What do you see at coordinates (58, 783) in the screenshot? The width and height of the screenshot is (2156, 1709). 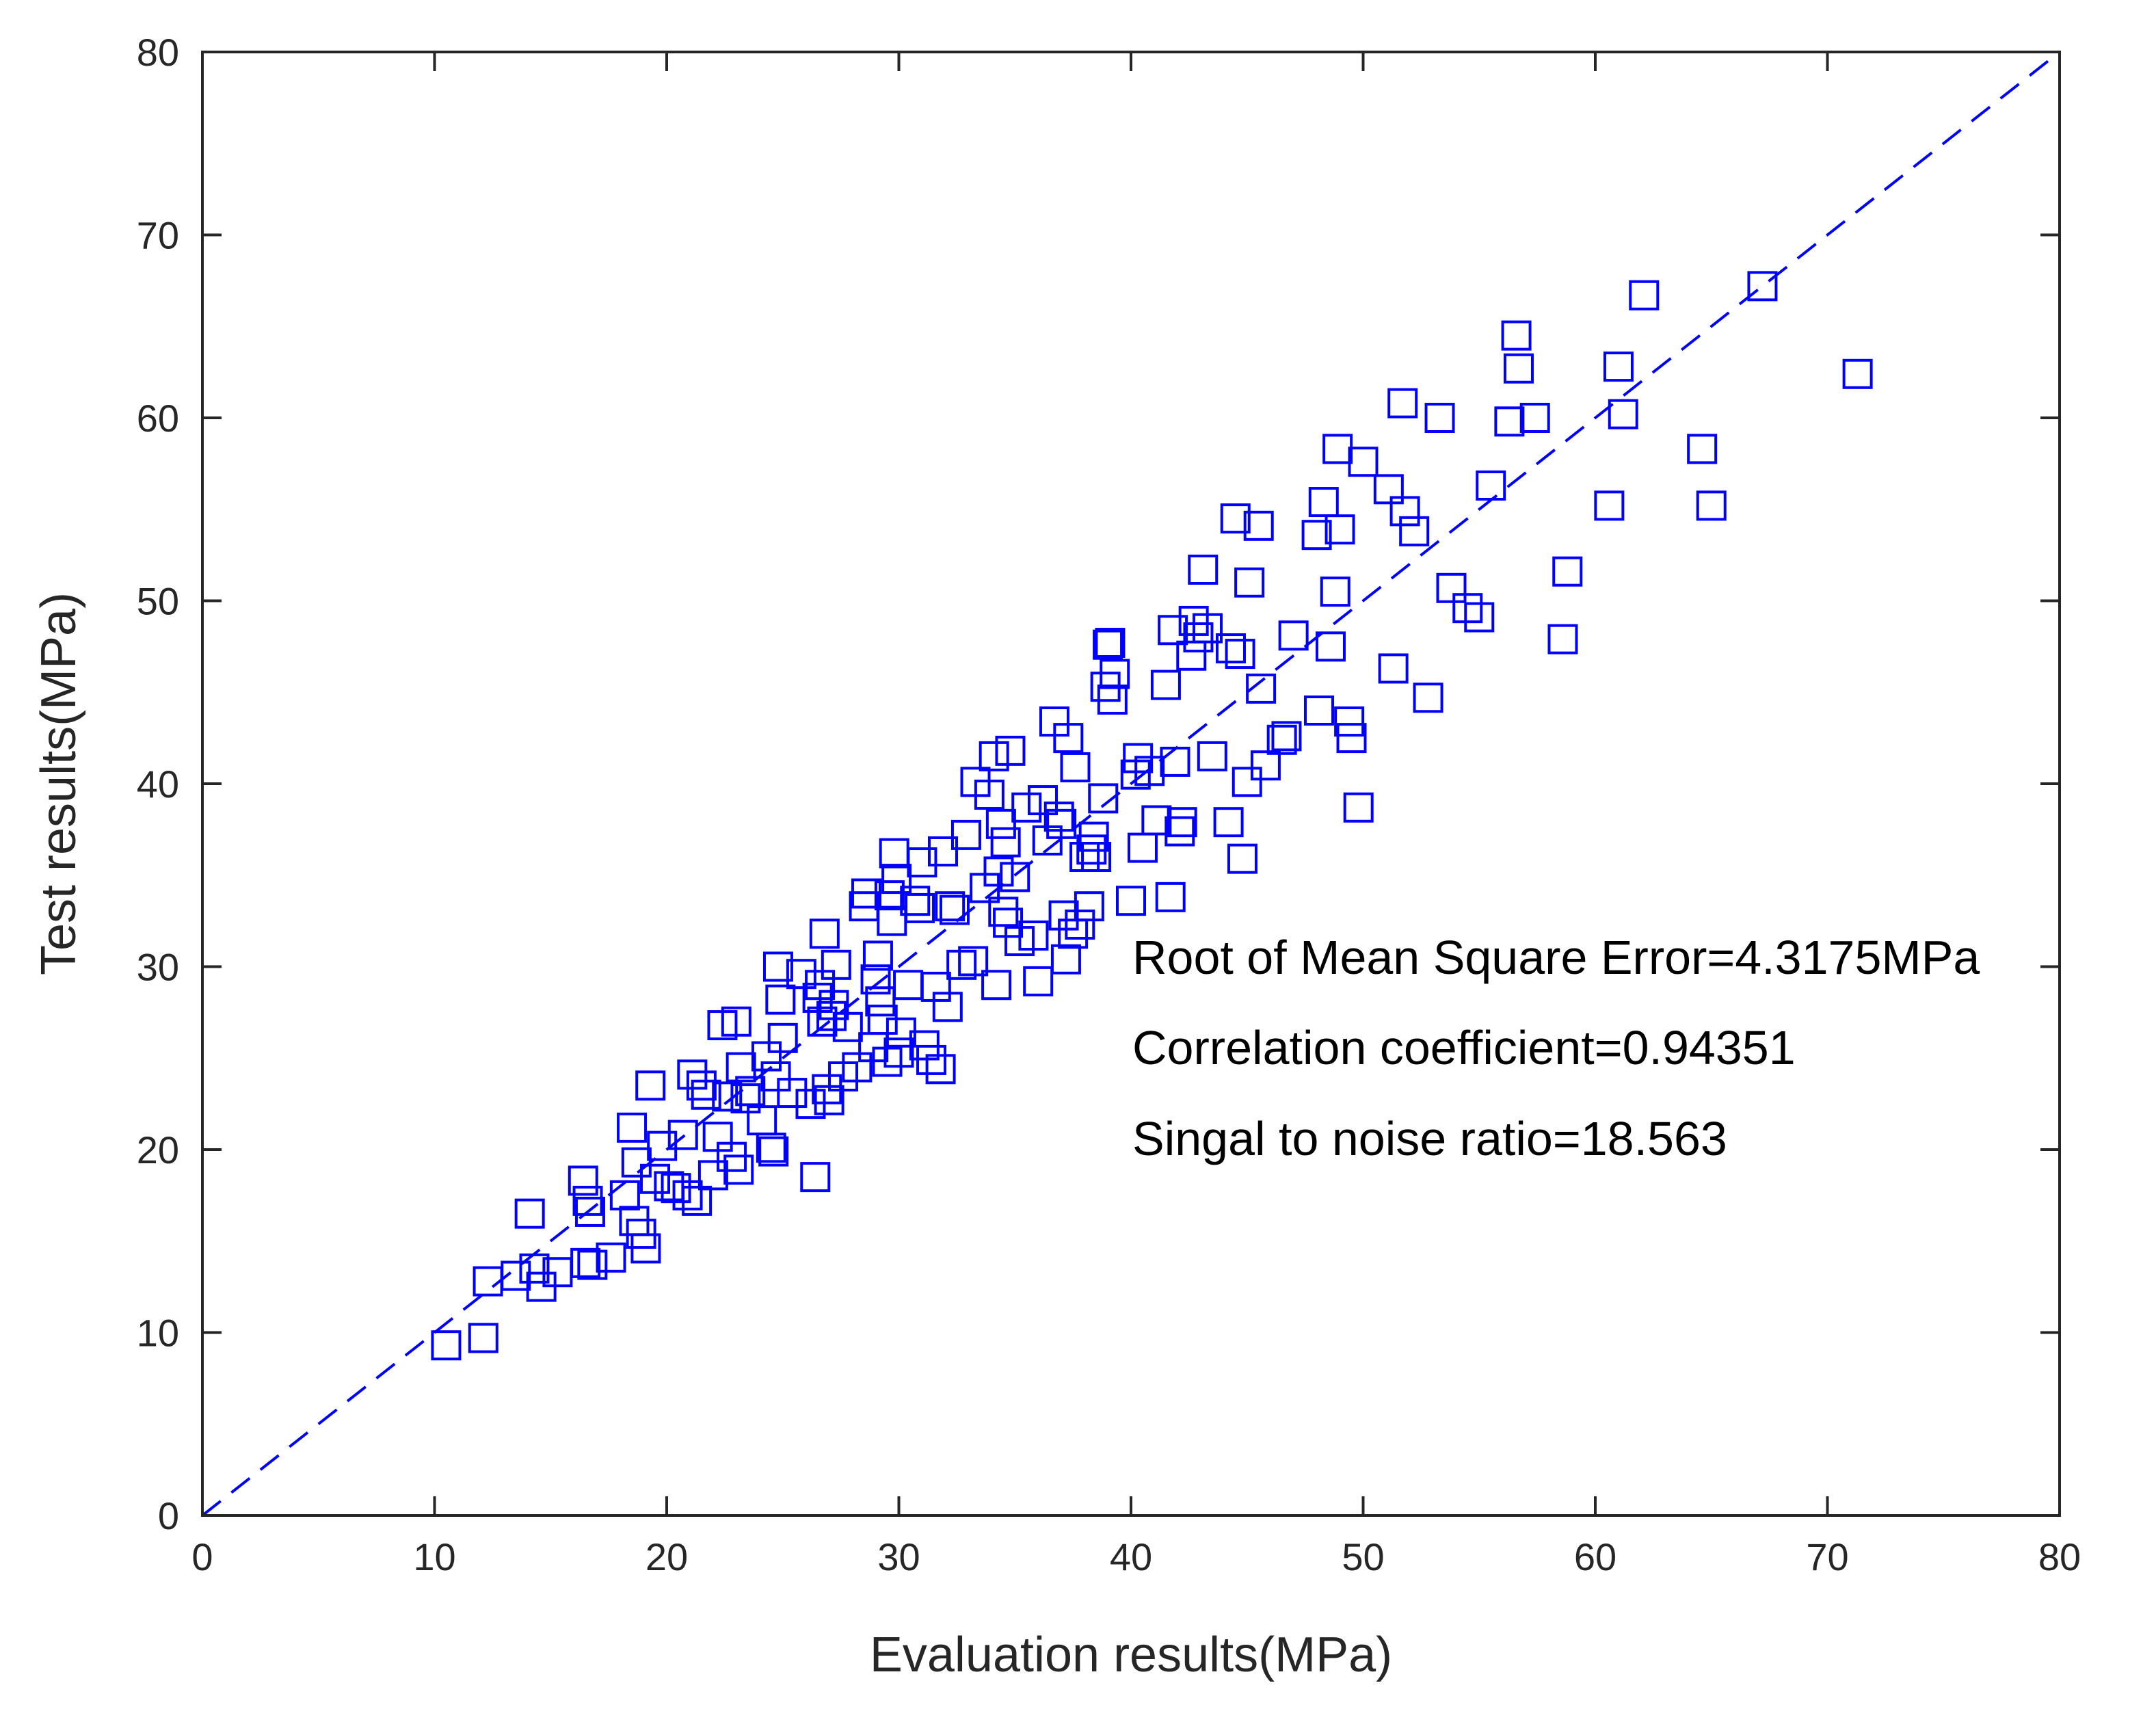 I see `y-axis-title: Test results(MPa)` at bounding box center [58, 783].